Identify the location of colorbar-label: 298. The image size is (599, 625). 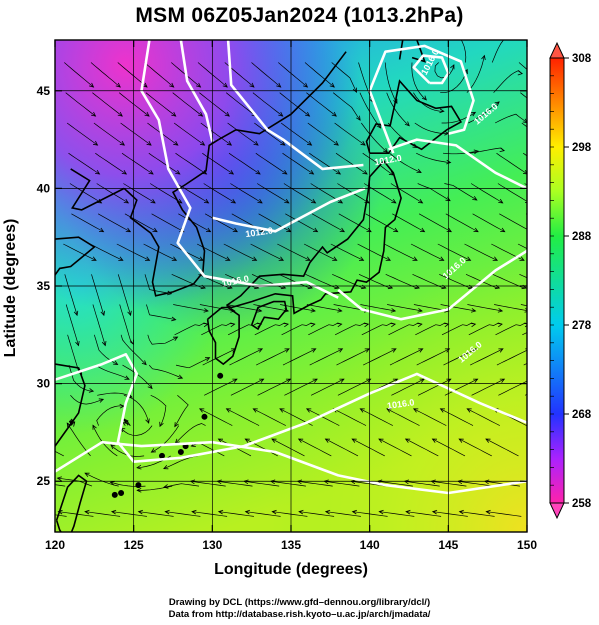
(582, 148).